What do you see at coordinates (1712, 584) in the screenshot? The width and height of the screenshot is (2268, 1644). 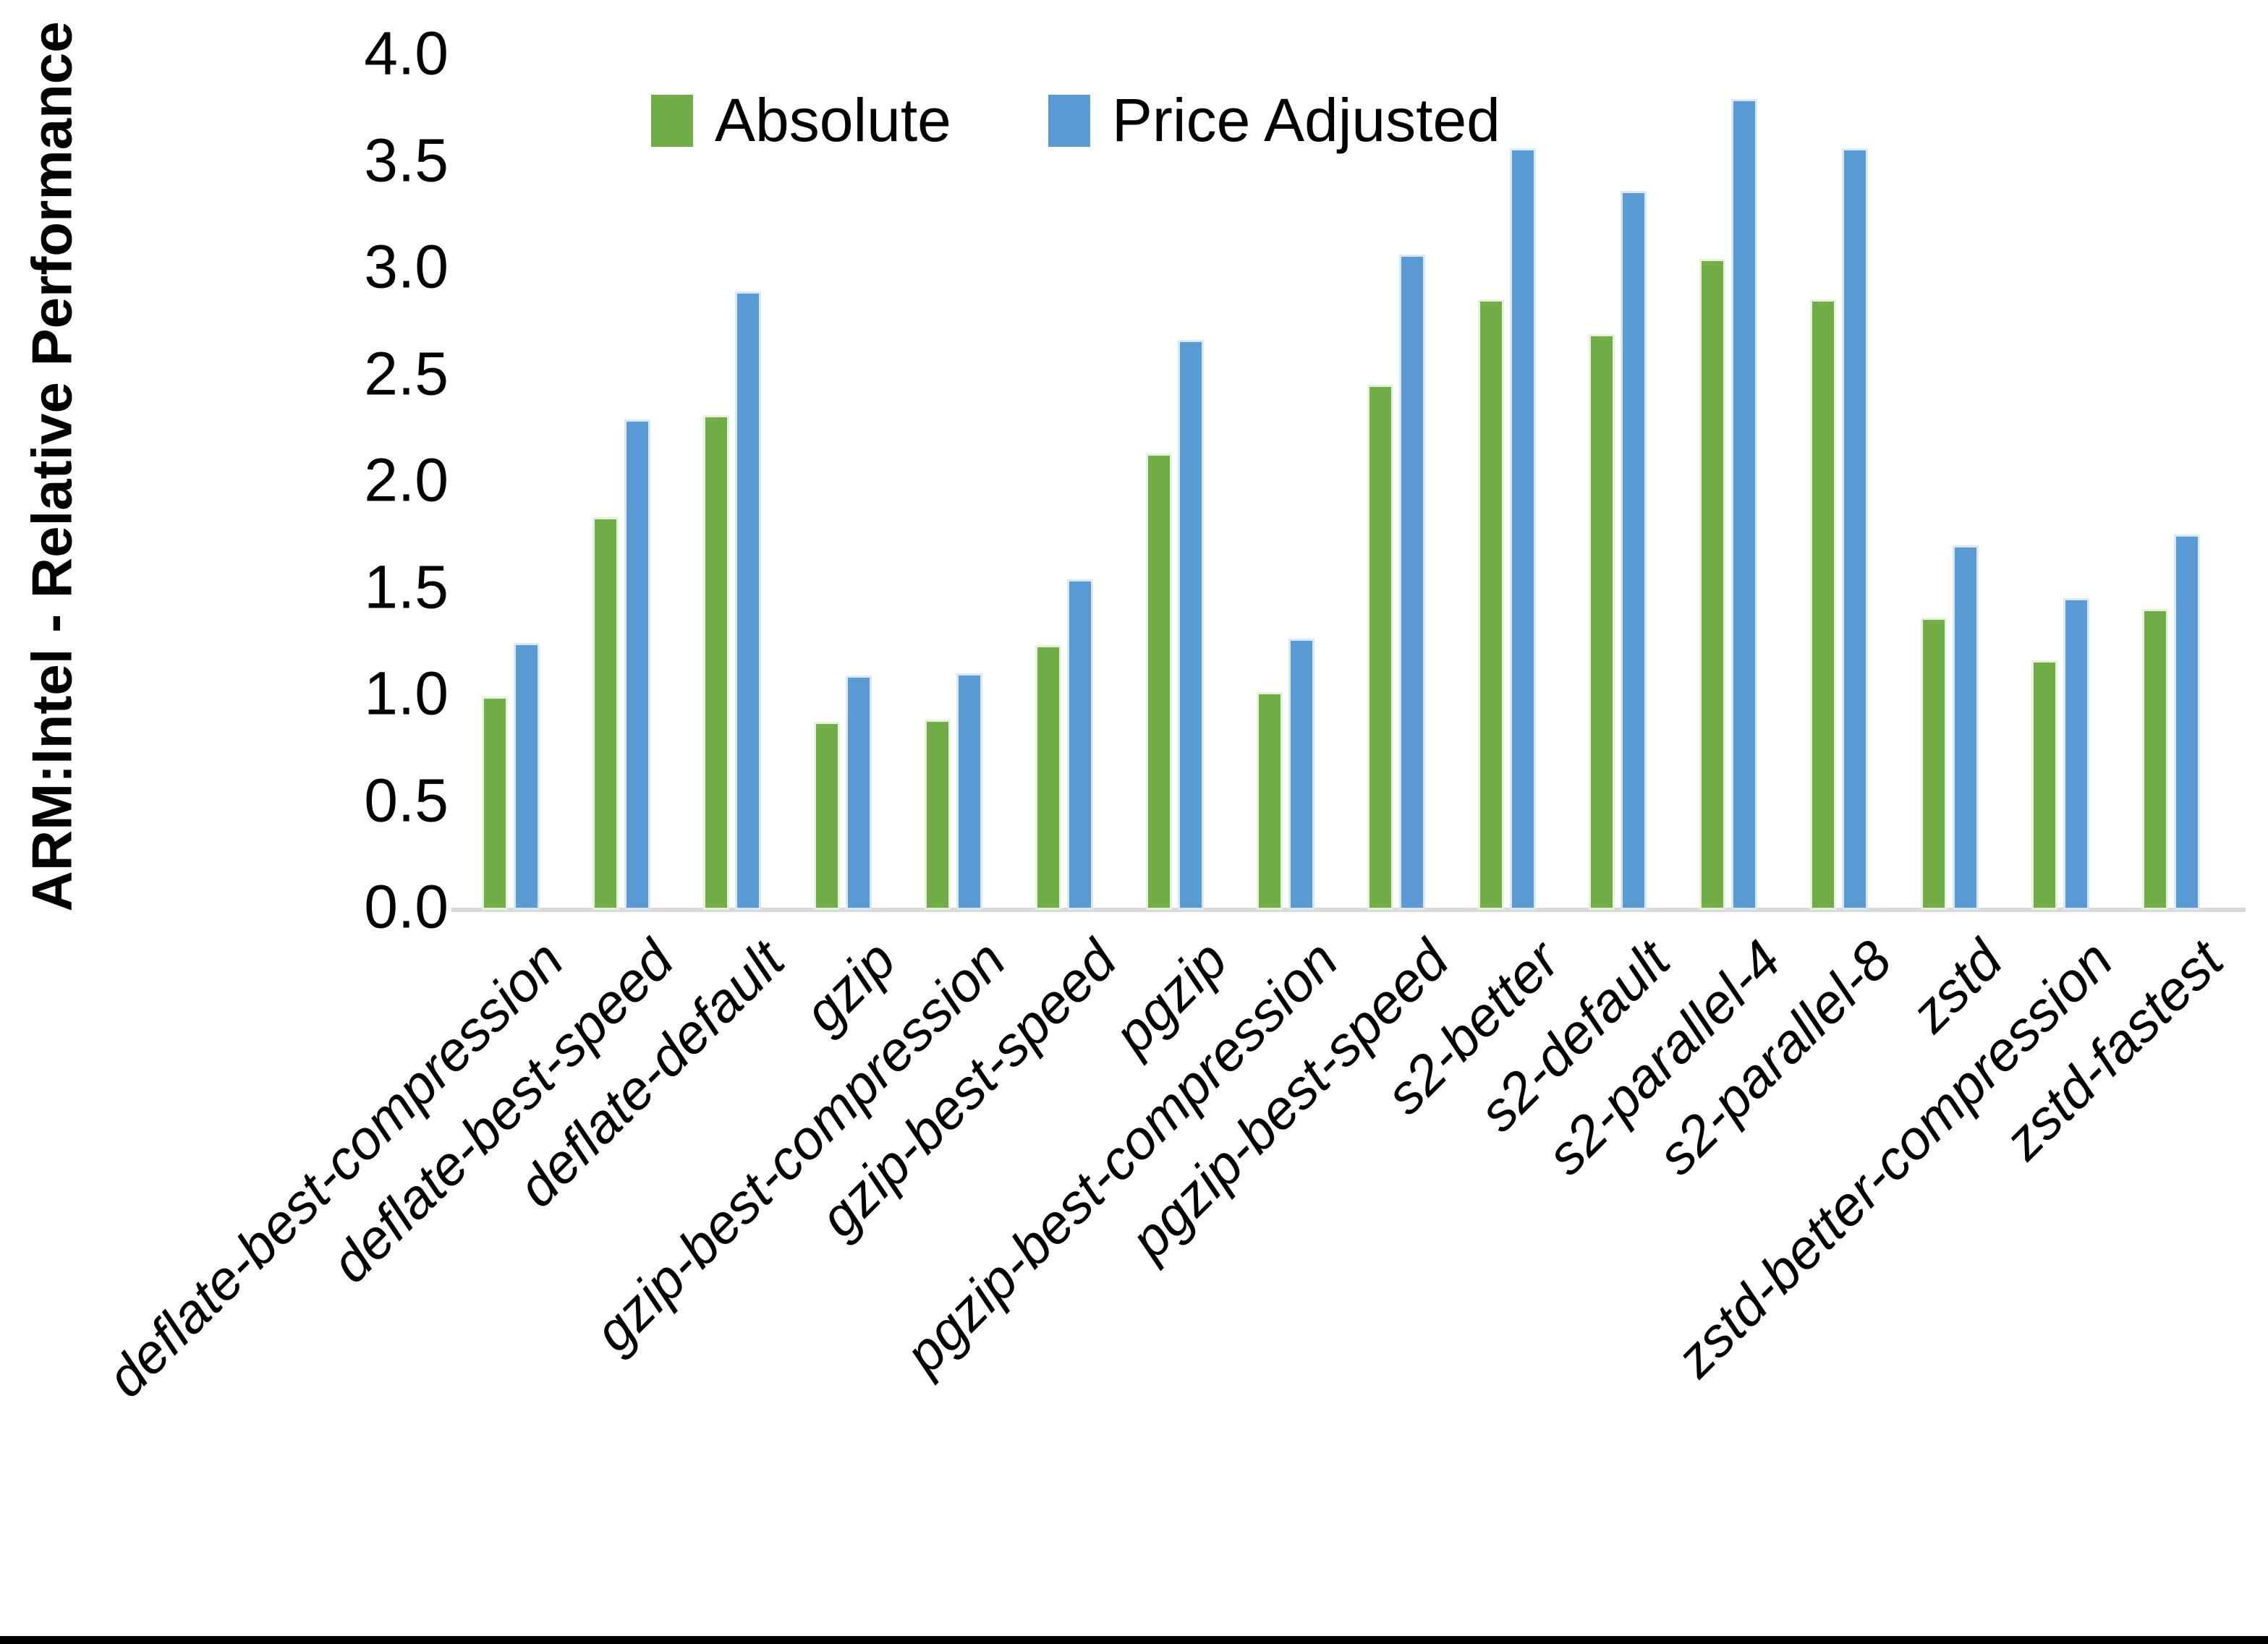 I see `bar-s2-parallel-4-absolute` at bounding box center [1712, 584].